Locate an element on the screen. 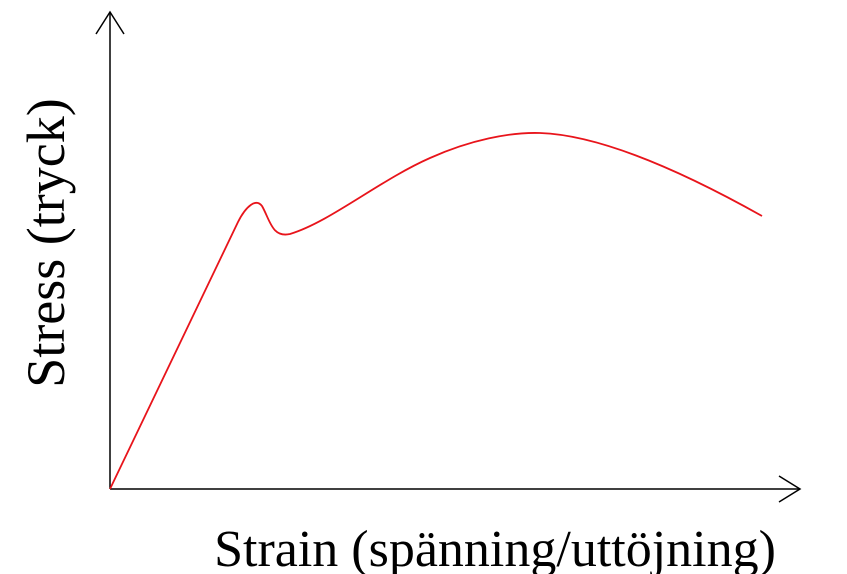 Image resolution: width=847 pixels, height=574 pixels. y-axis-arrow is located at coordinates (110, 22).